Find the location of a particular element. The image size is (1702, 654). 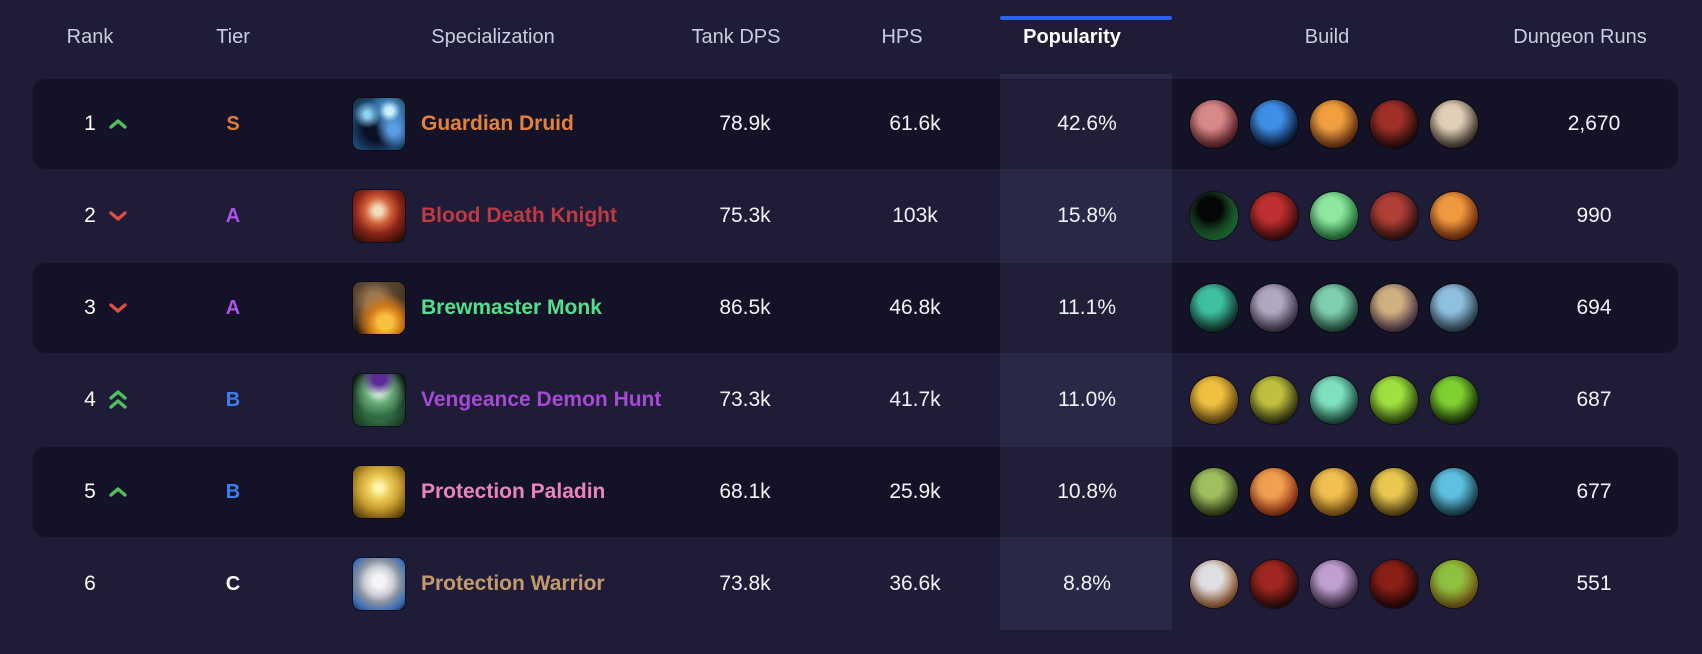

tank-dps-value: 73.8k is located at coordinates (745, 583).